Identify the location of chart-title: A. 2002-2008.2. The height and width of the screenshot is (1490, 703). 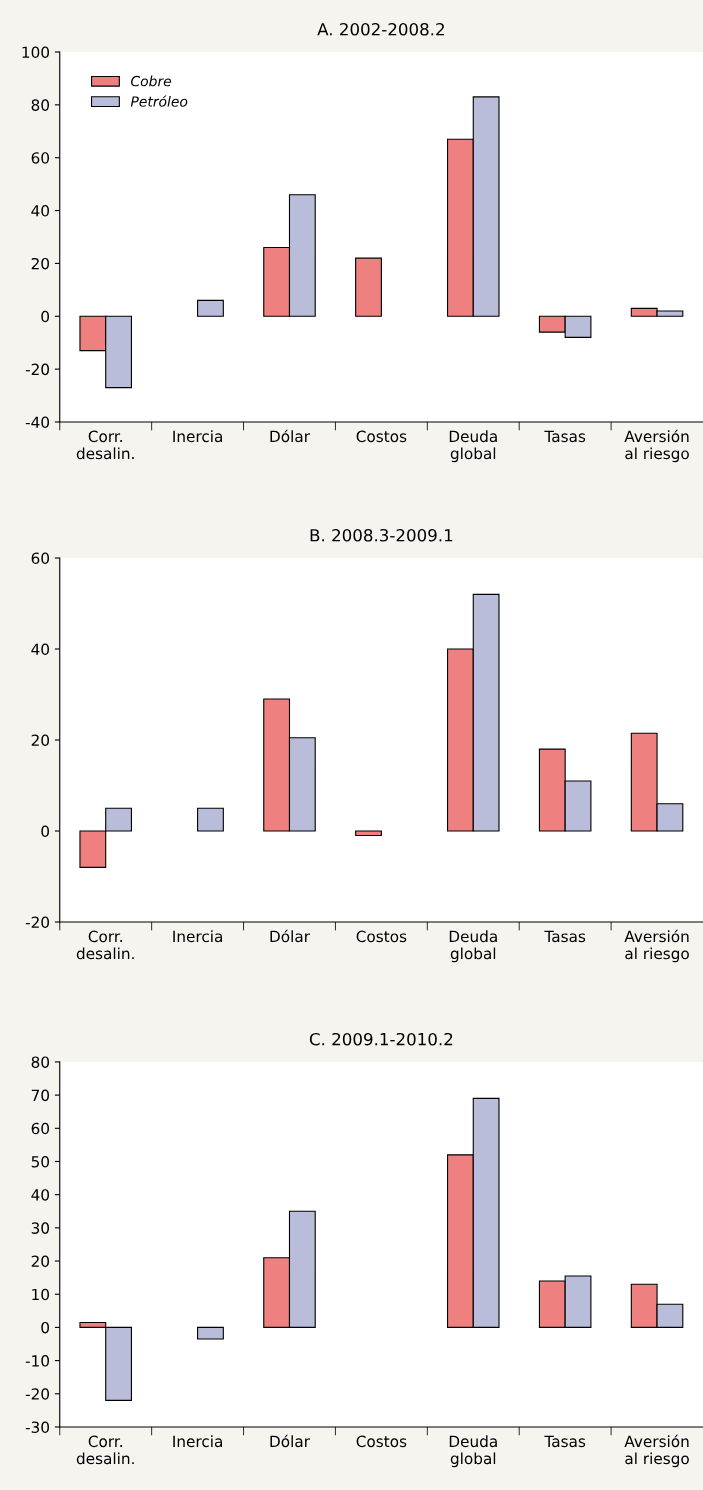
(380, 29).